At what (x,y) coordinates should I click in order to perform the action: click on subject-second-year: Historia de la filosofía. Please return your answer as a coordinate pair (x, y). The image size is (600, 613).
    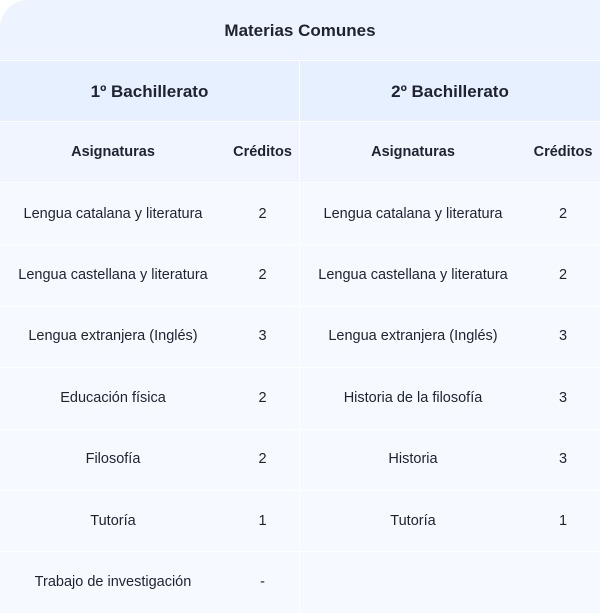
    Looking at the image, I should click on (413, 397).